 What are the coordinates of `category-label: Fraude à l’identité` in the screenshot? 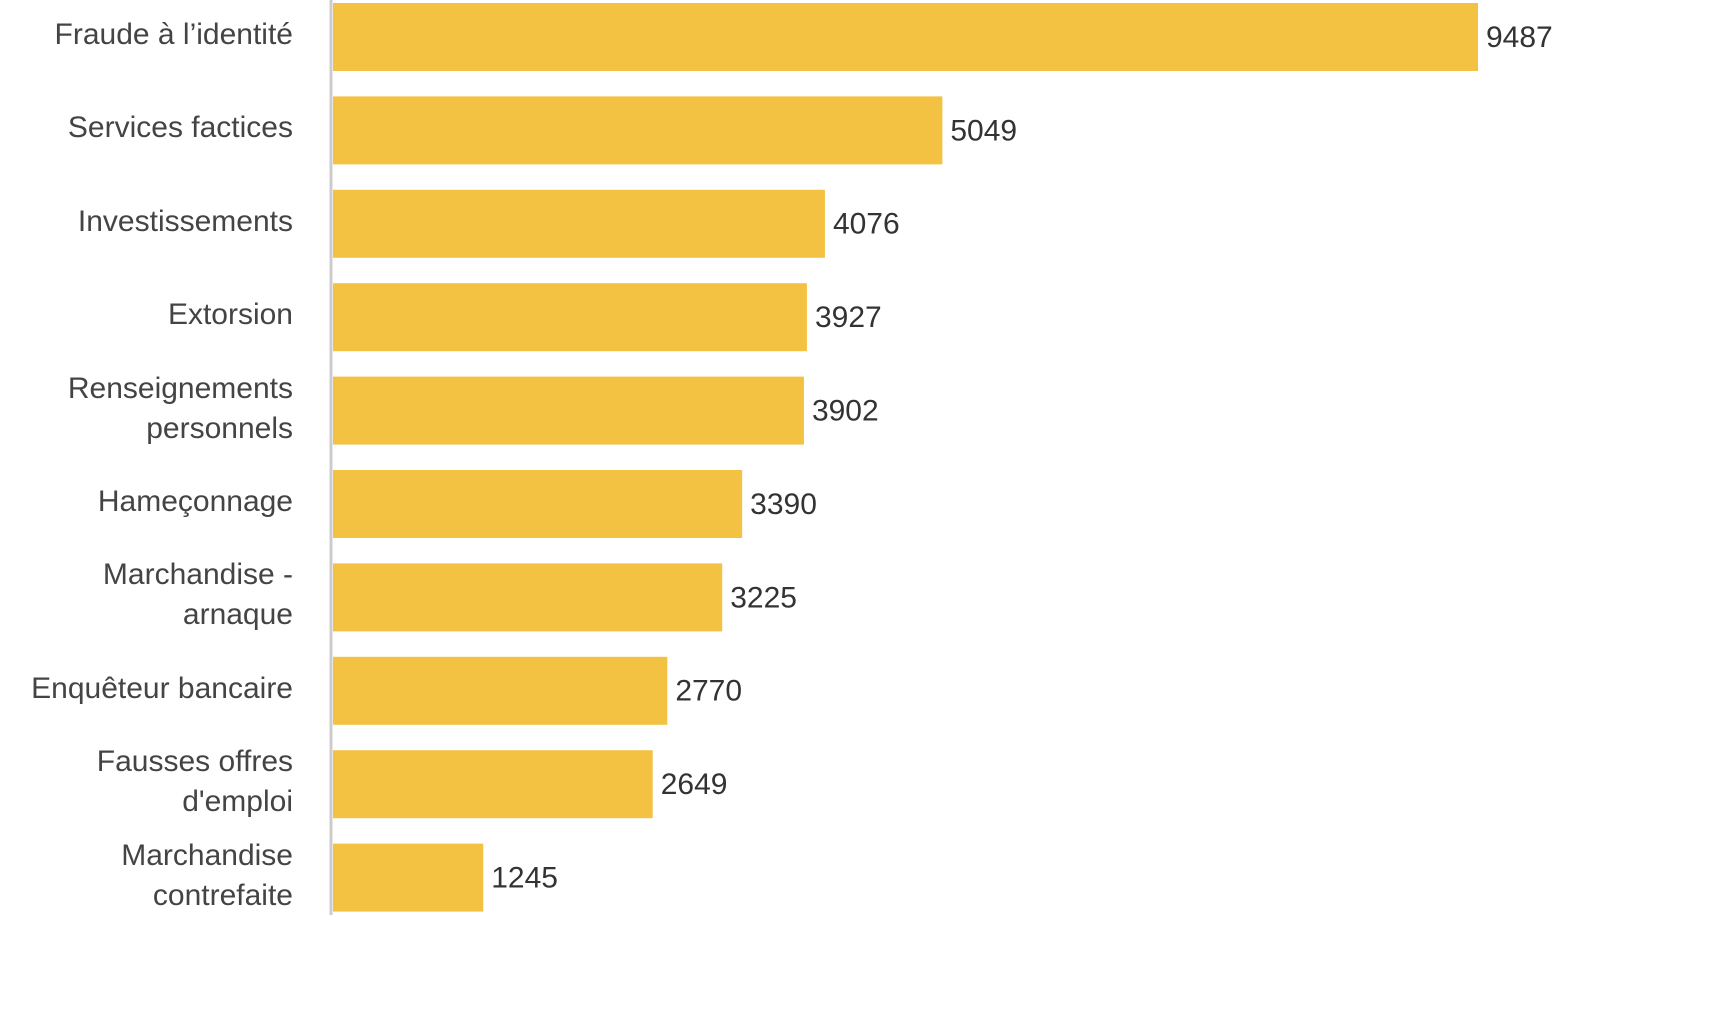 It's located at (173, 34).